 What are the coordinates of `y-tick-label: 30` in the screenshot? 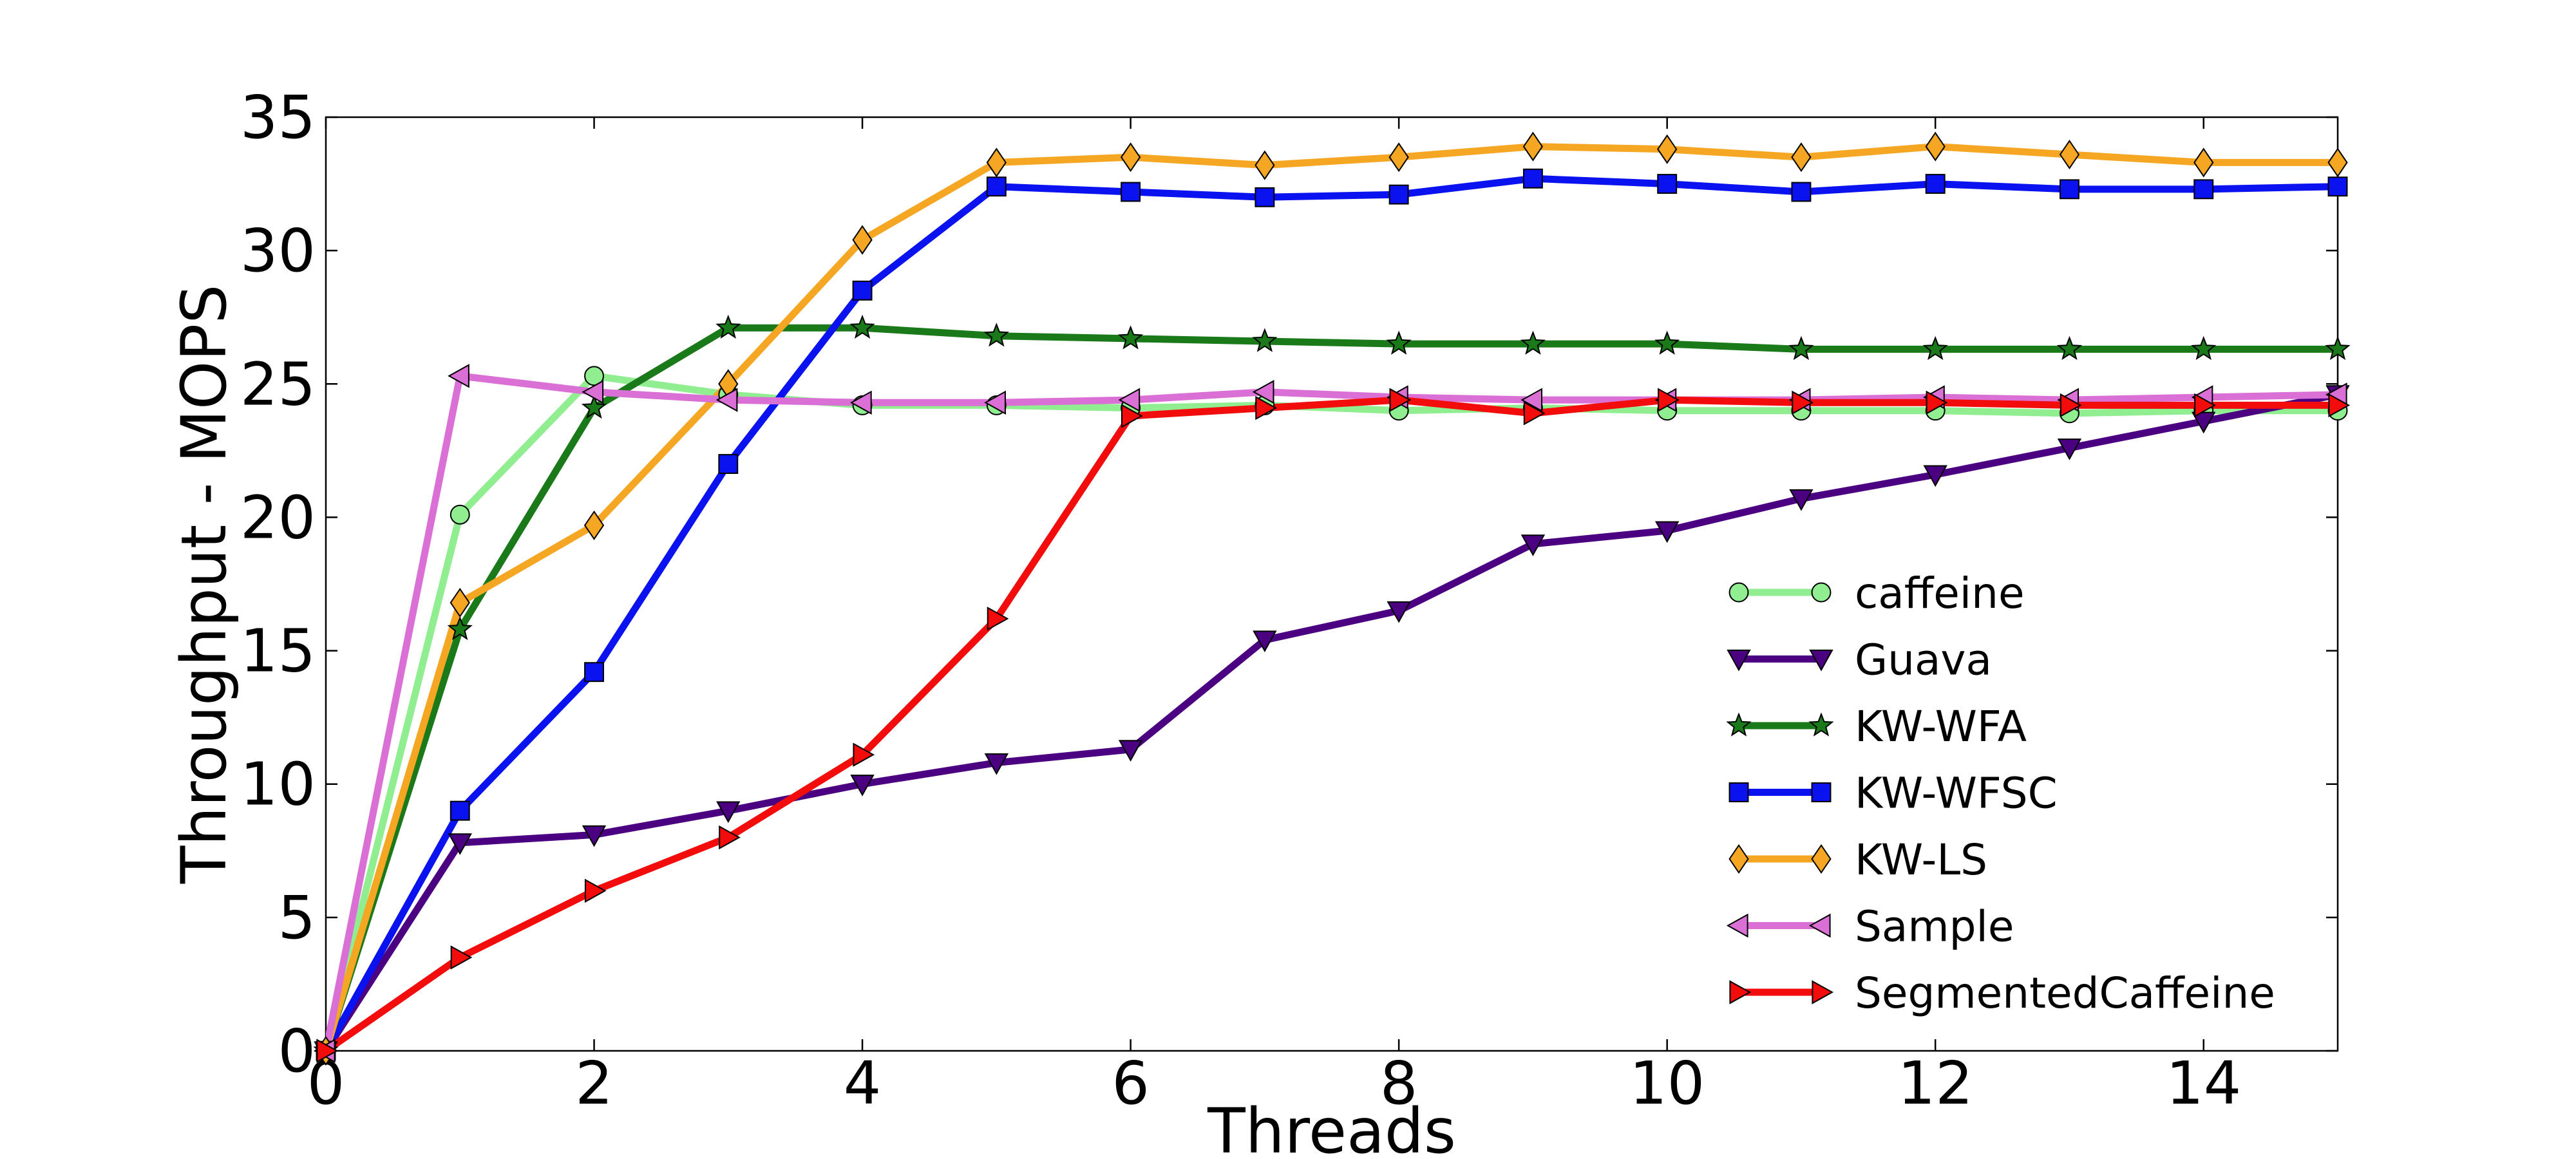 It's located at (278, 250).